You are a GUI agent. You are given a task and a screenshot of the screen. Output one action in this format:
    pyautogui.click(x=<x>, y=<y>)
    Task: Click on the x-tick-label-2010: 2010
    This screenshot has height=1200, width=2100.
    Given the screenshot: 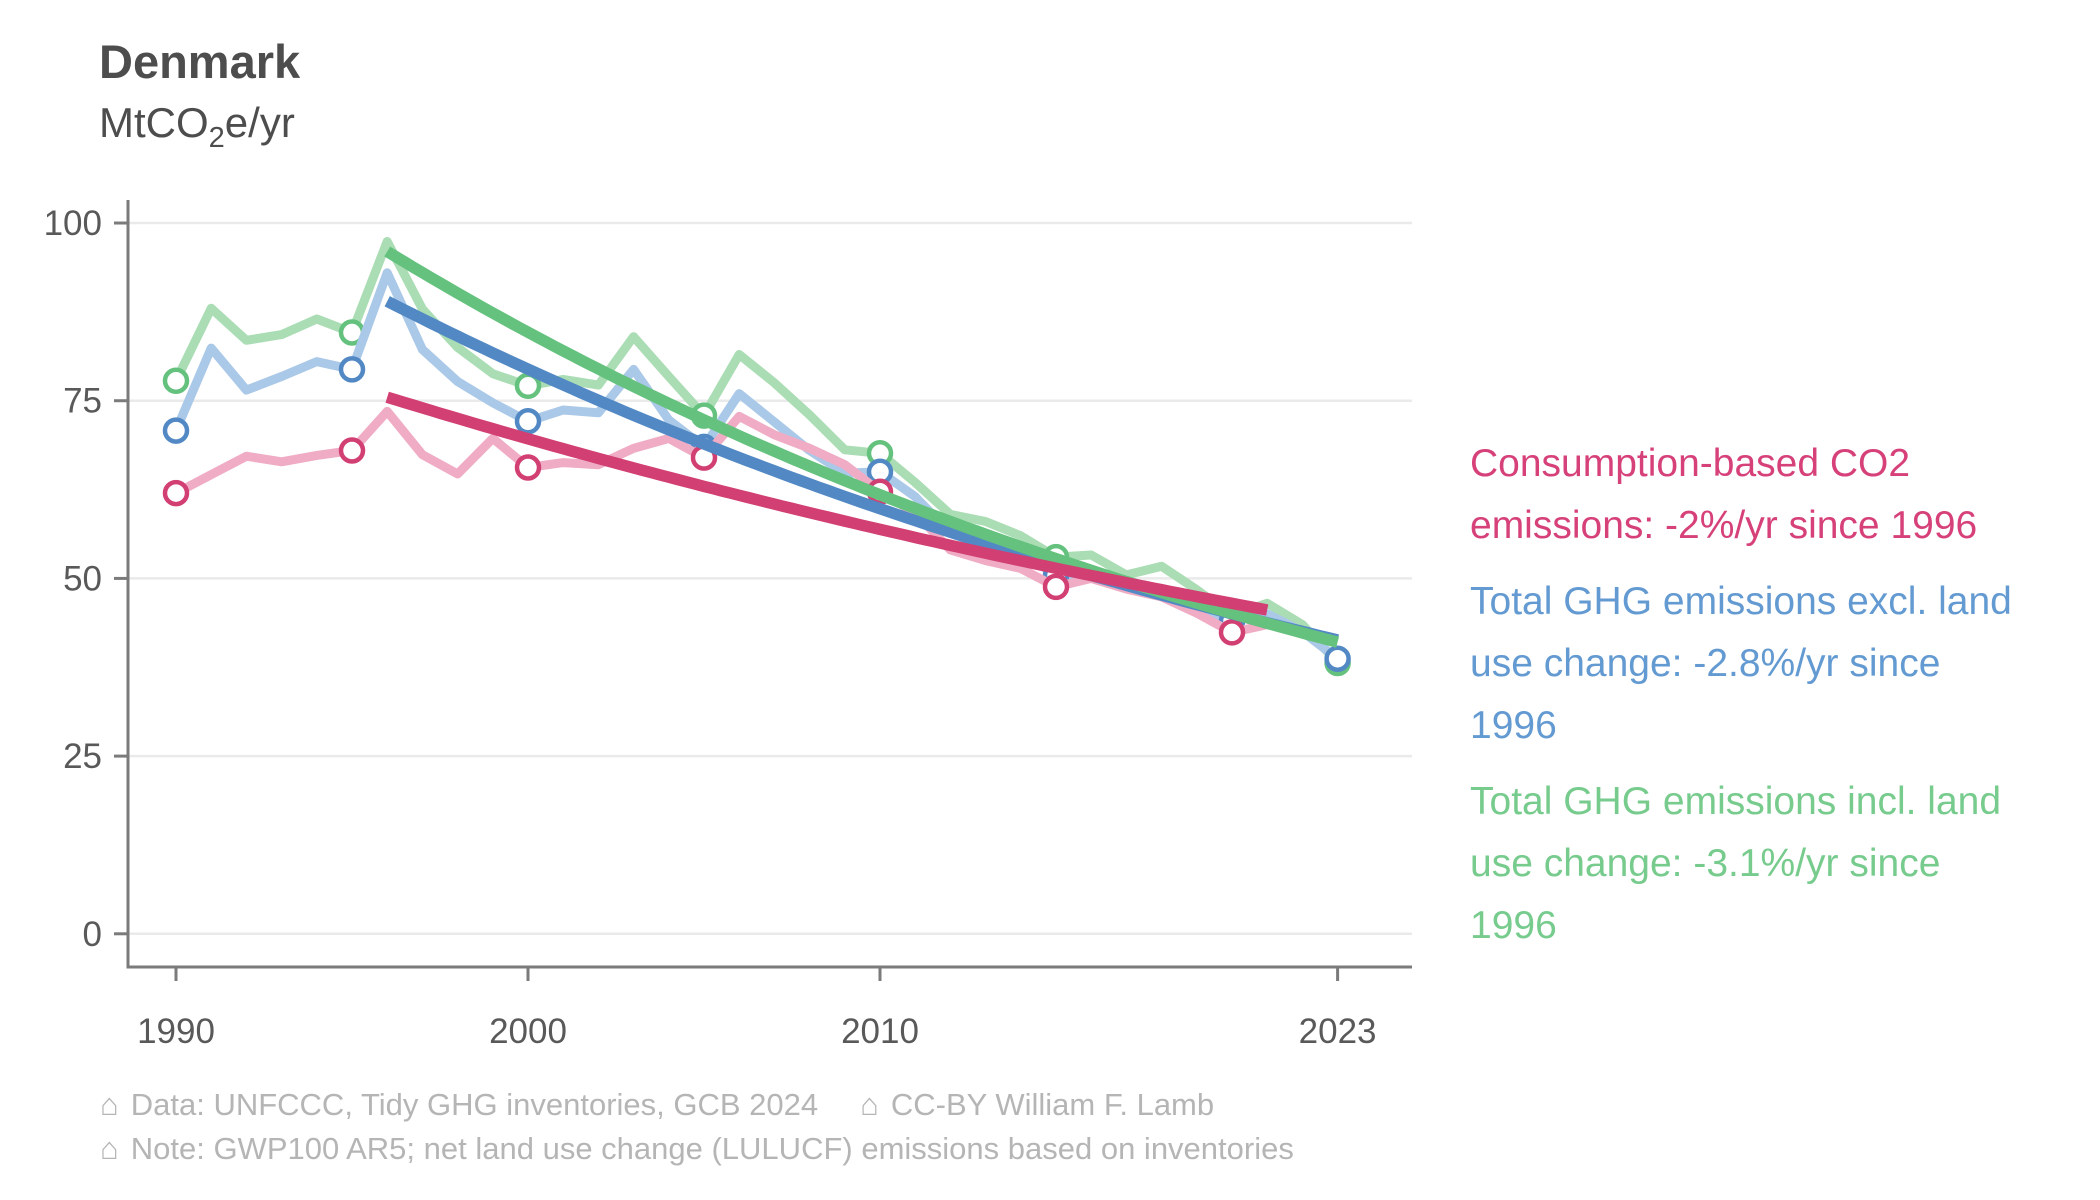 What is the action you would take?
    pyautogui.click(x=880, y=1031)
    